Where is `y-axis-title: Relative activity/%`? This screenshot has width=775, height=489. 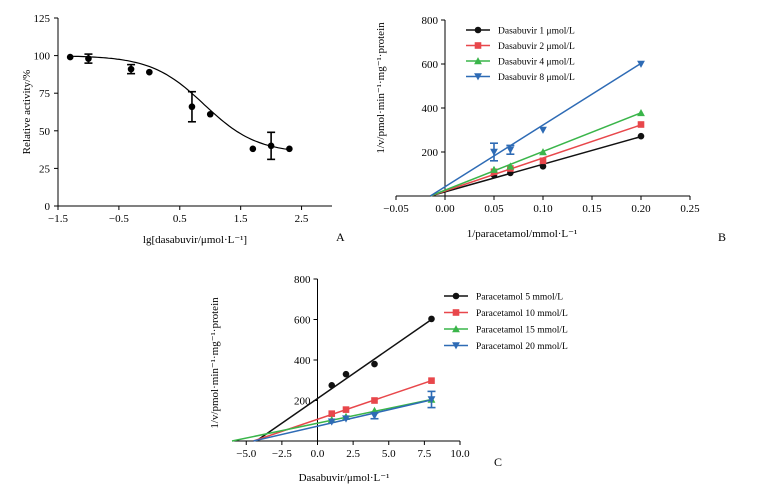 y-axis-title: Relative activity/% is located at coordinates (27, 112).